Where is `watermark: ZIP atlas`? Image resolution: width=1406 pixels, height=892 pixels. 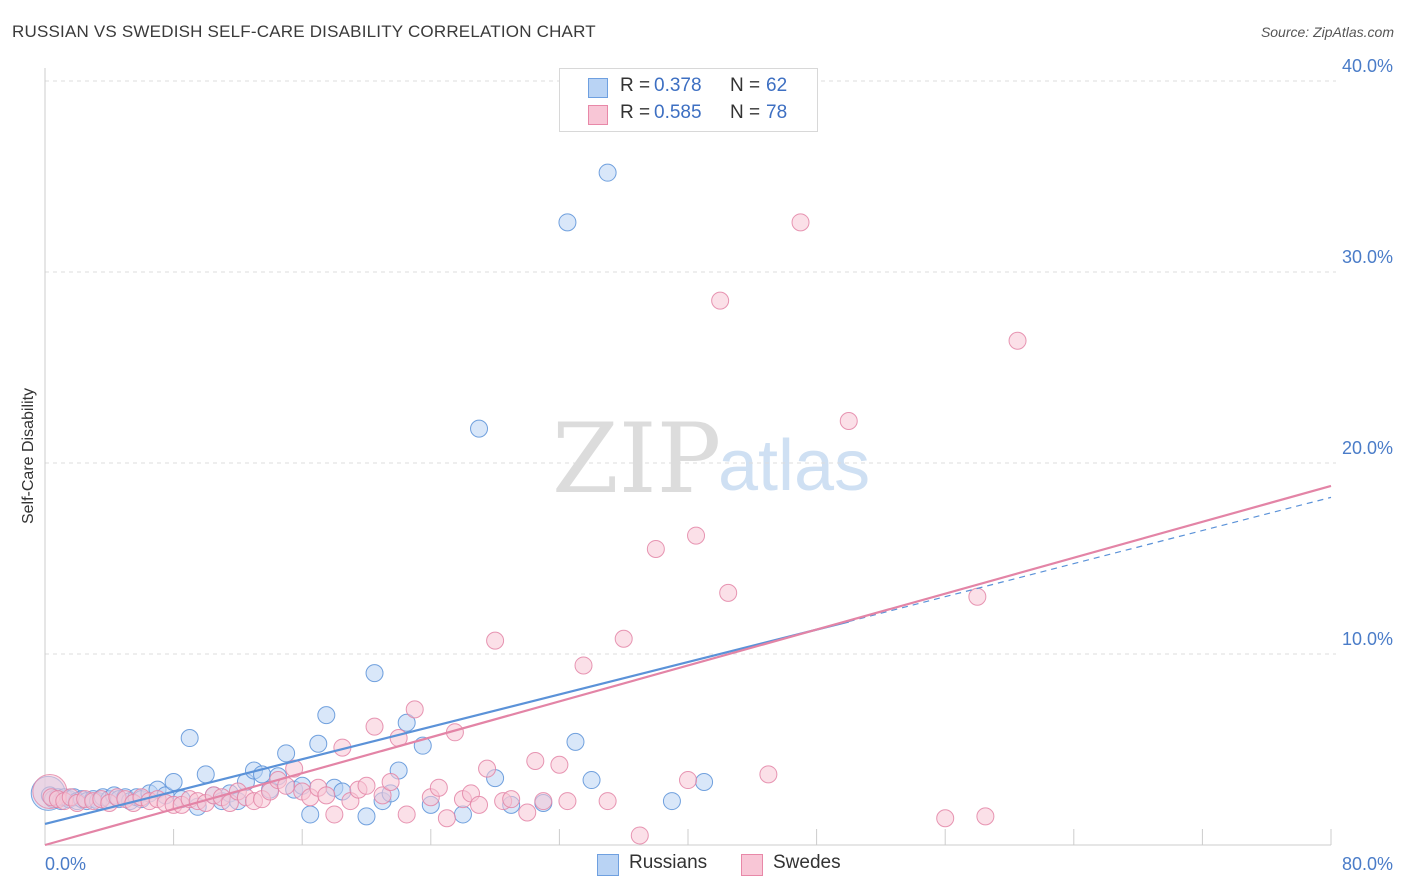
watermark: ZIP atlas is located at coordinates (711, 459).